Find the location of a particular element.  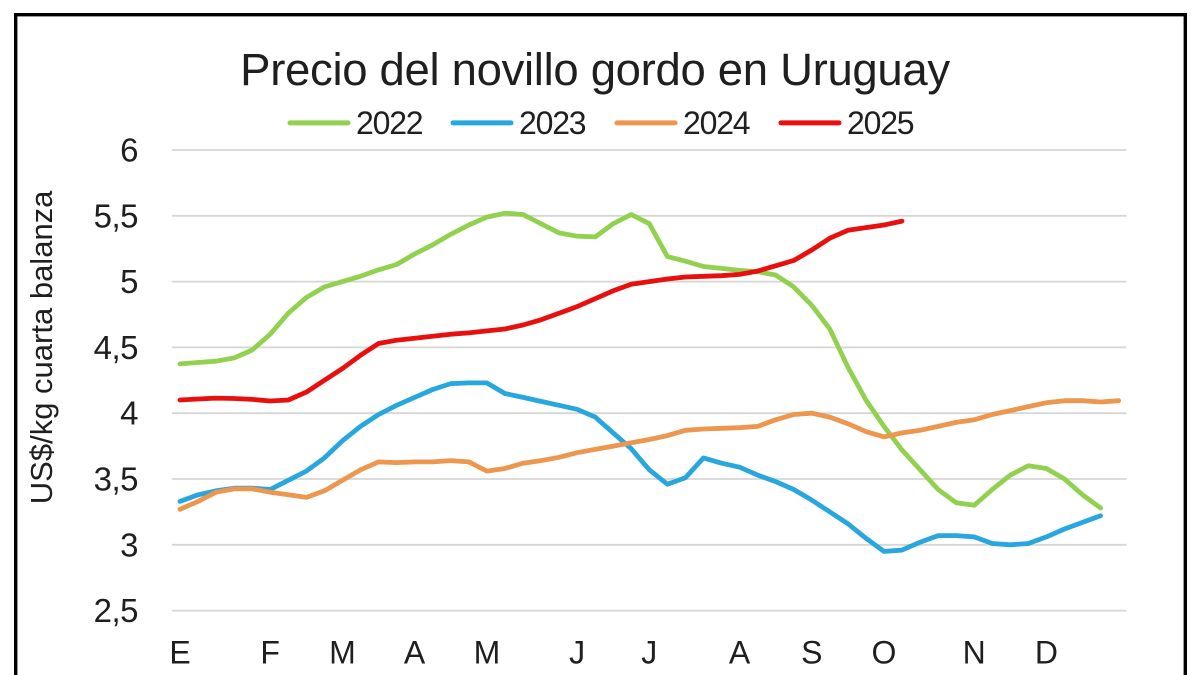

svg-text: N is located at coordinates (974, 653).